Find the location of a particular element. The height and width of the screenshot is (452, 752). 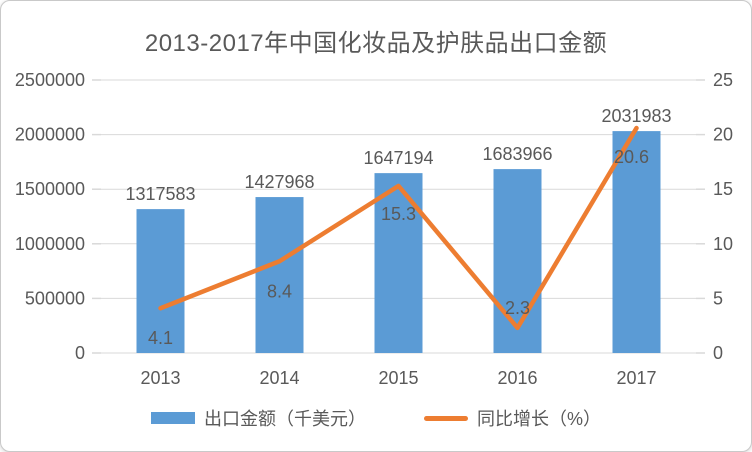

line-value-label: 20.6 is located at coordinates (631, 157).